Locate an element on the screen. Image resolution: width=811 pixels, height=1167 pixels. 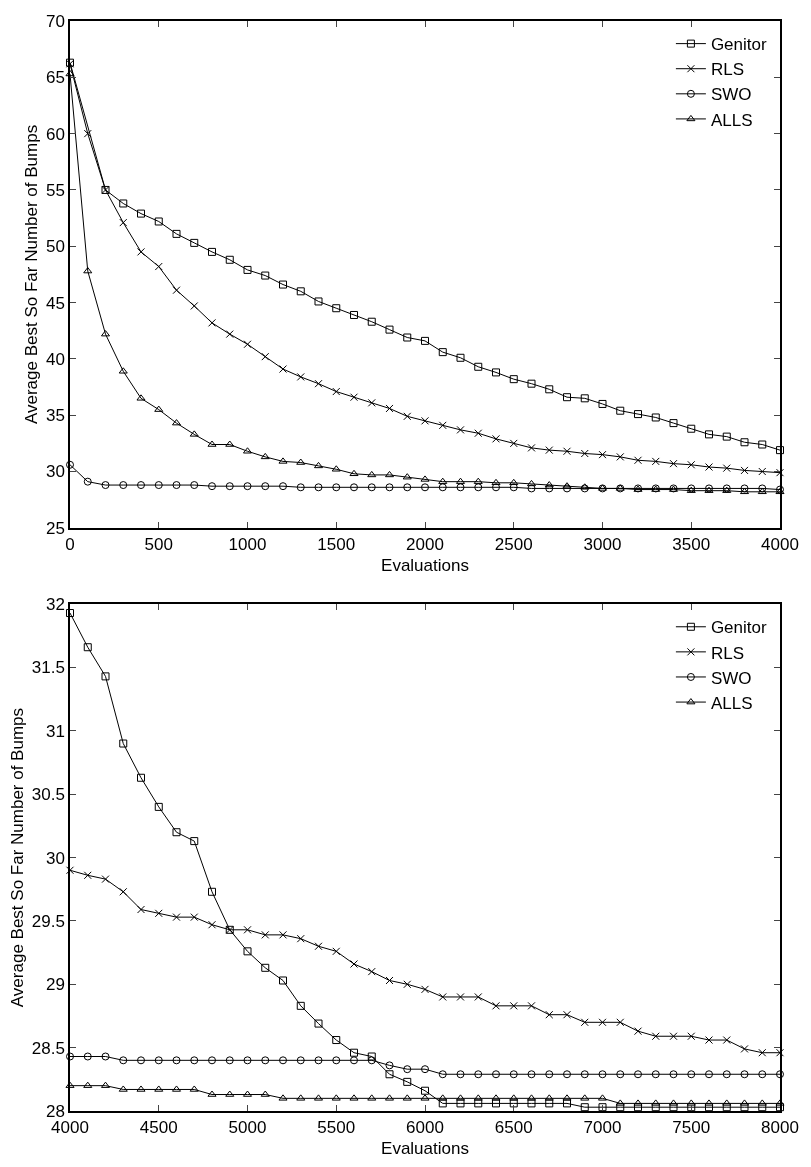
y-tick-label: 70 is located at coordinates (55, 21).